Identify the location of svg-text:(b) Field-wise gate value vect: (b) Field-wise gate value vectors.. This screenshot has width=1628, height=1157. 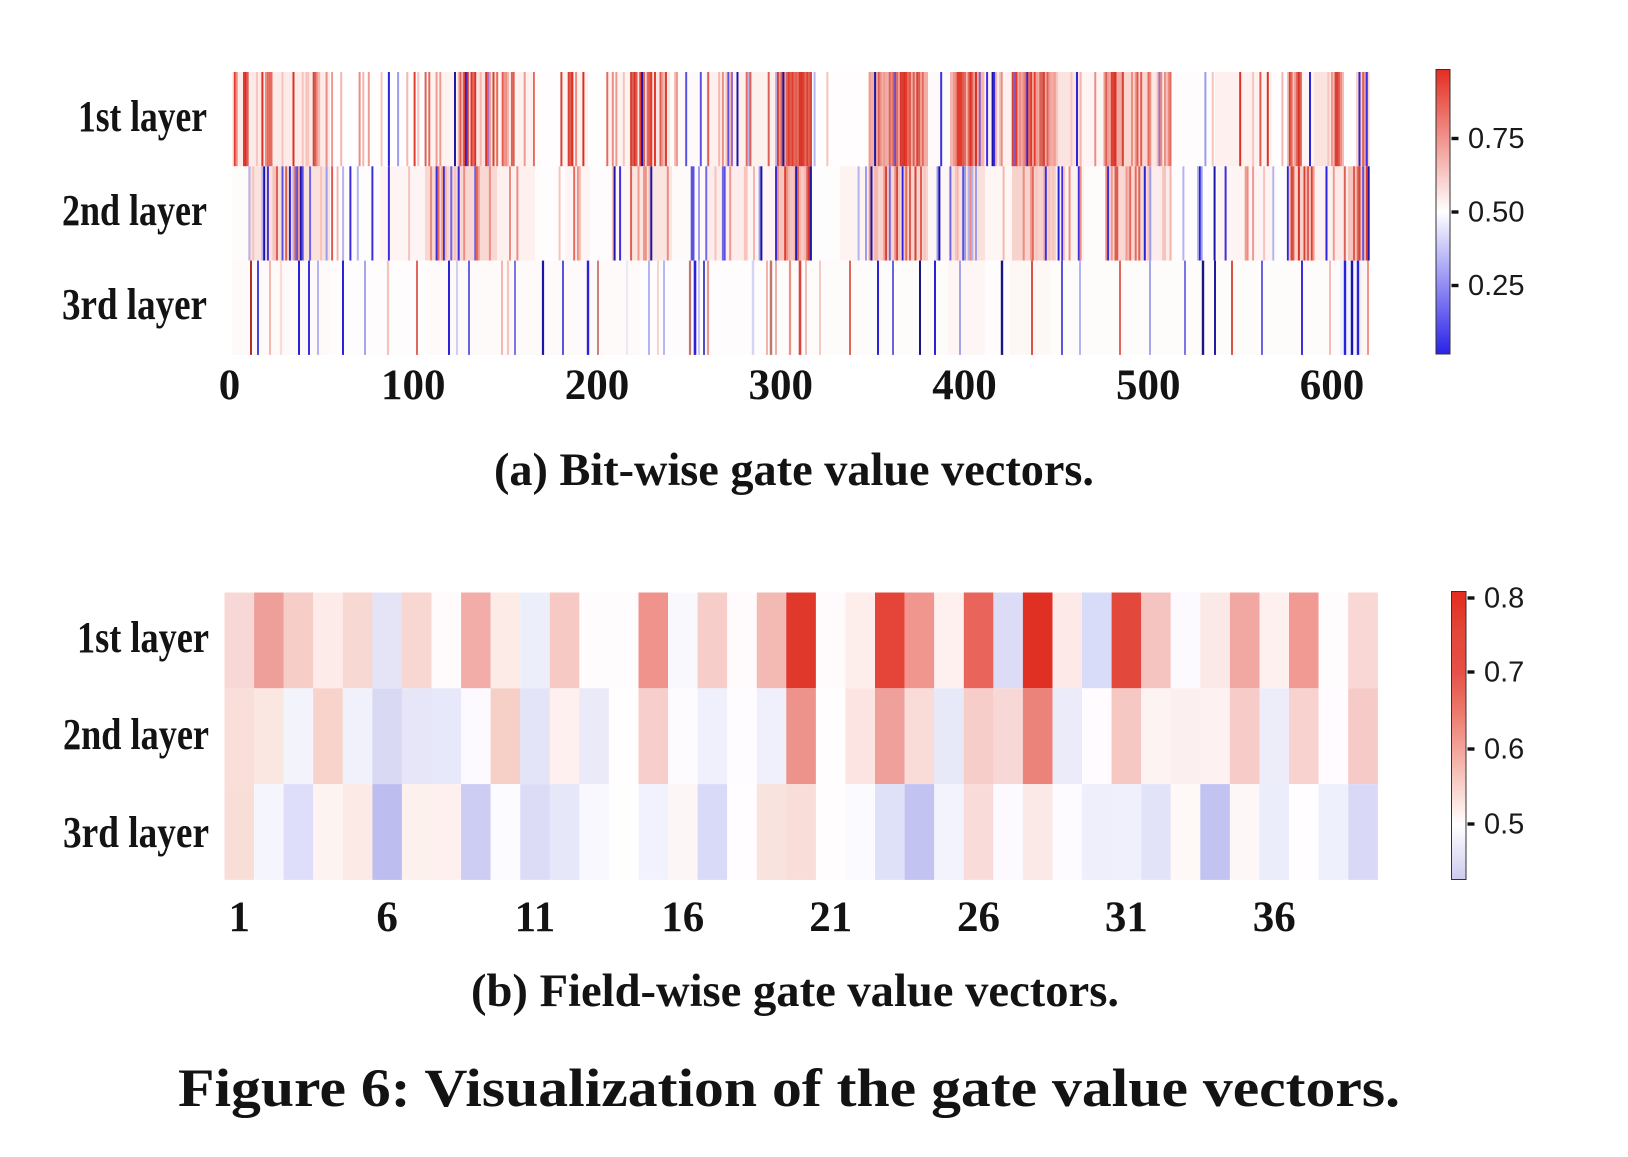
(795, 991).